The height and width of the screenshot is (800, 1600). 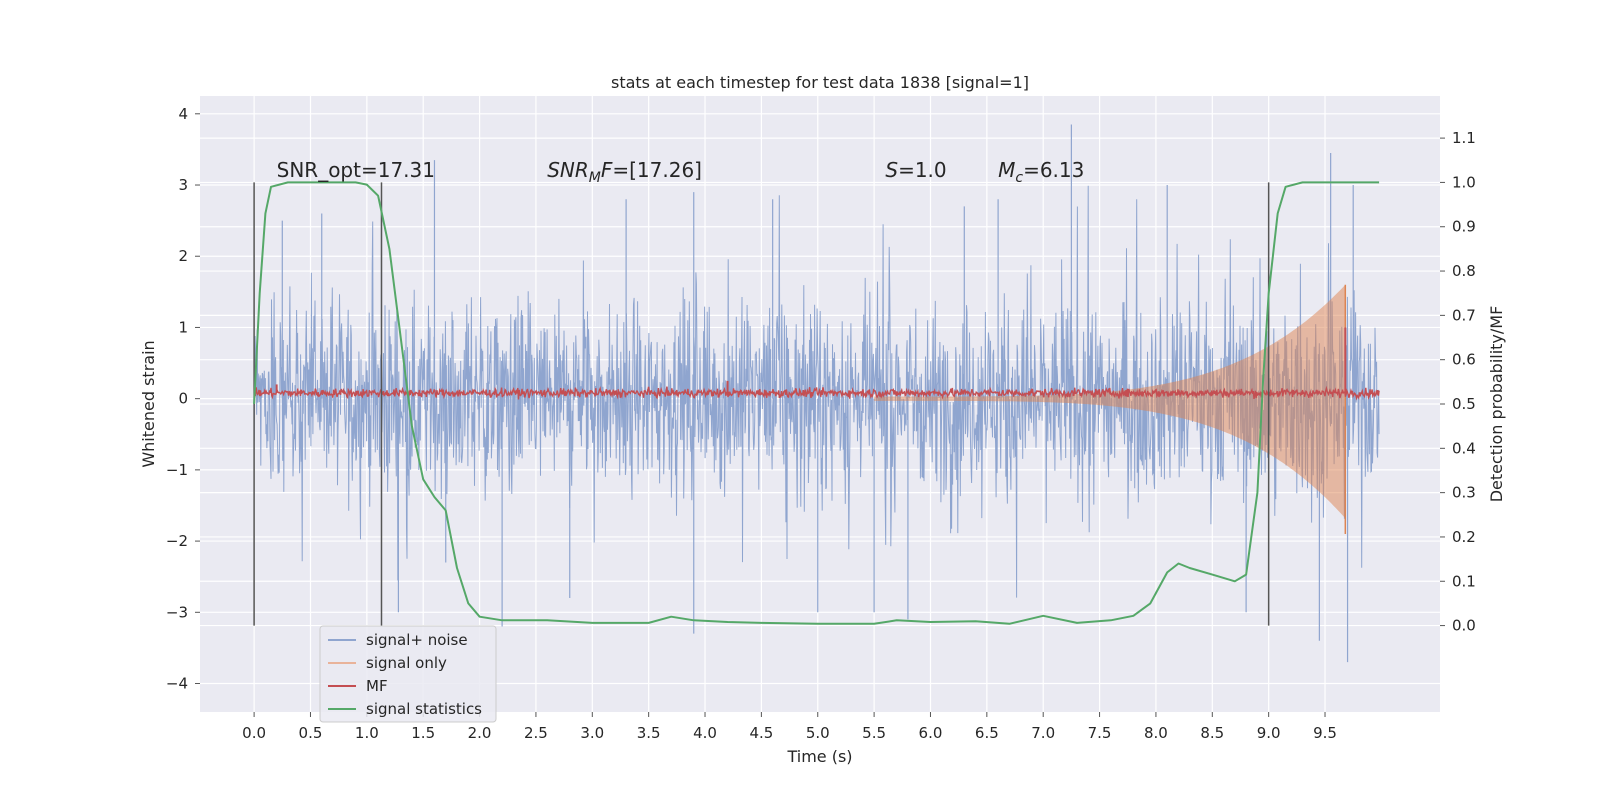 What do you see at coordinates (356, 170) in the screenshot?
I see `annotation: SNR_opt=17.31` at bounding box center [356, 170].